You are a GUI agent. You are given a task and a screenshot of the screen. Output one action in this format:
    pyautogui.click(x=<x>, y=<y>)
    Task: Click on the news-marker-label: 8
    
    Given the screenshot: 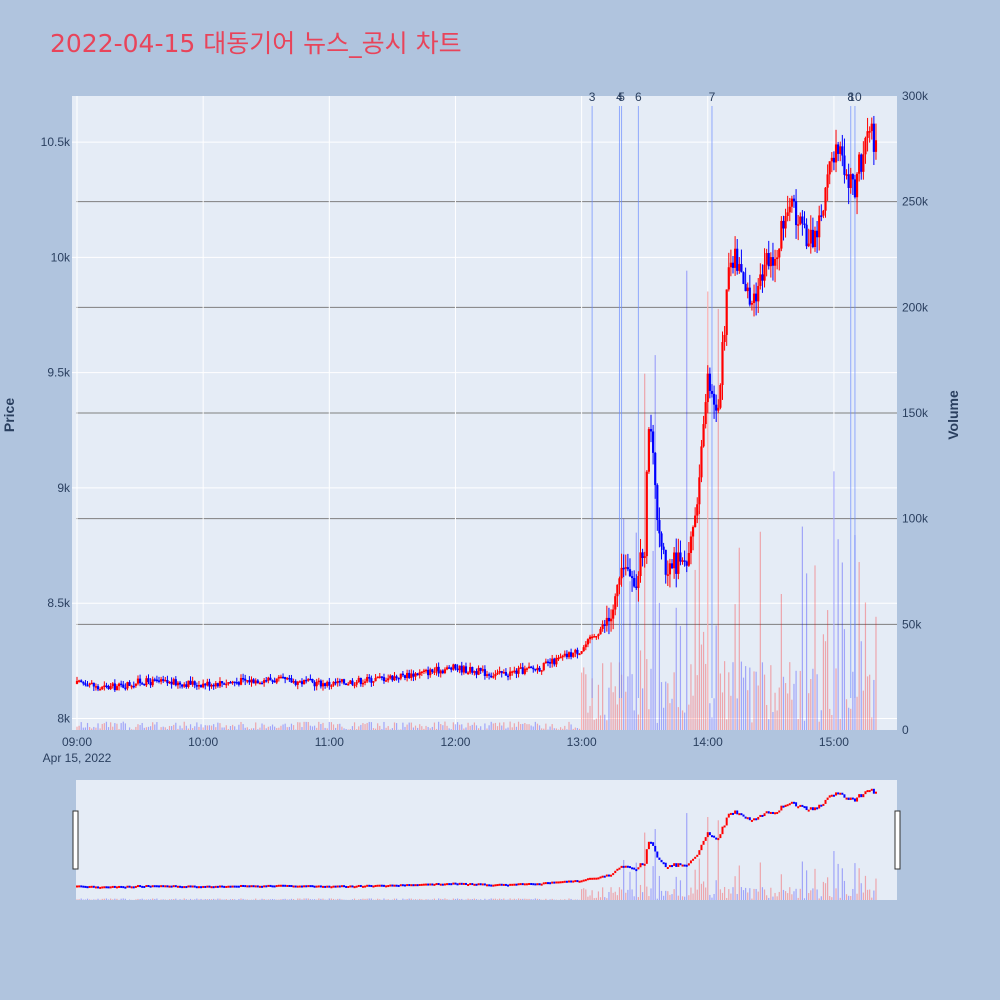 What is the action you would take?
    pyautogui.click(x=850, y=97)
    